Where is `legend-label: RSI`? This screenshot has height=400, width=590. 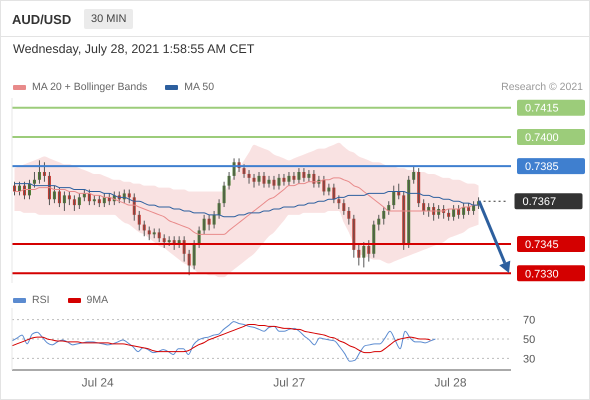
legend-label: RSI is located at coordinates (41, 300).